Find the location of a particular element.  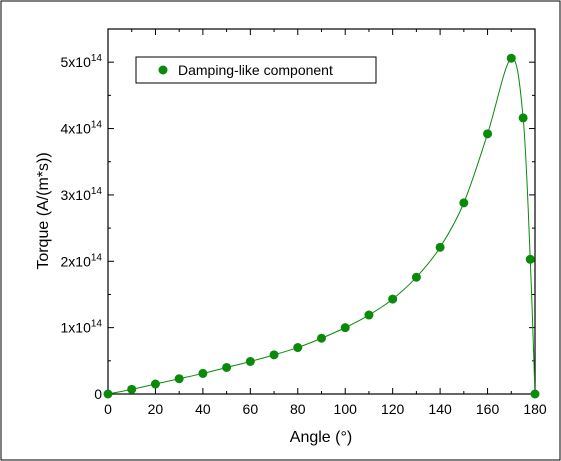

x-tick-label: 180 is located at coordinates (535, 409).